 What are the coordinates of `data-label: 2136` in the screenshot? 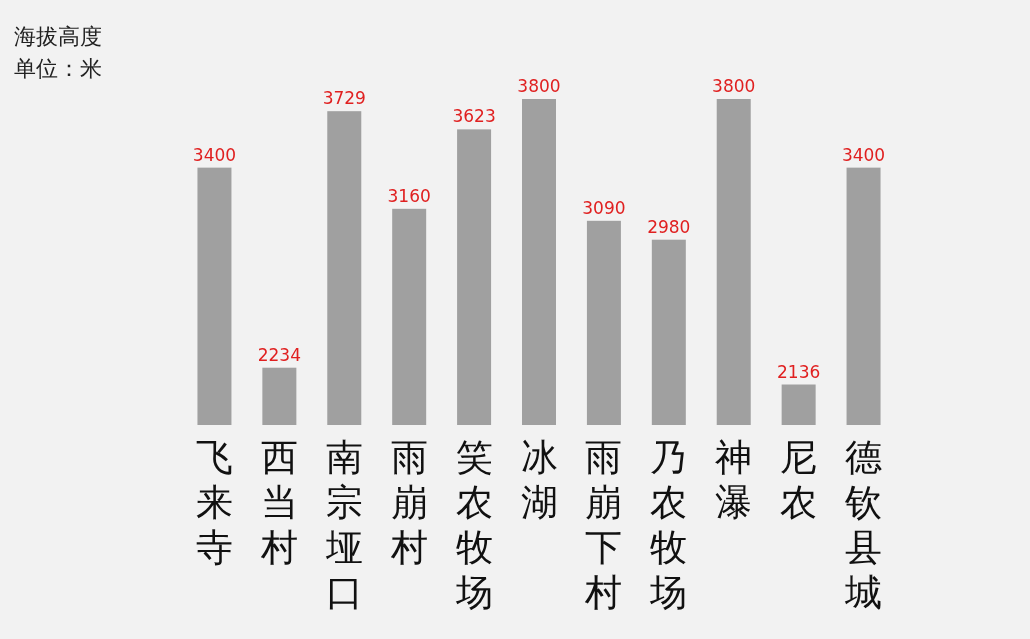 It's located at (799, 371).